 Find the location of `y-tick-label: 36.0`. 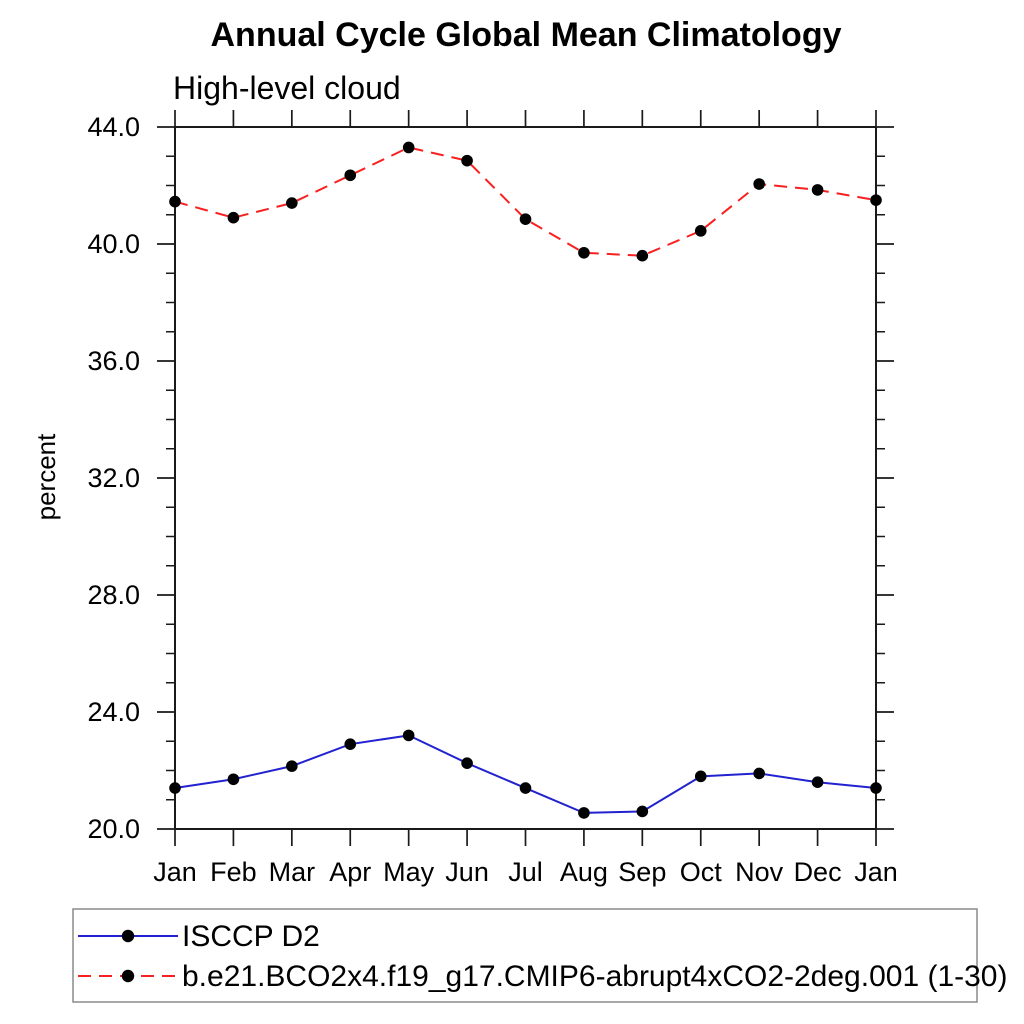

y-tick-label: 36.0 is located at coordinates (113, 361).